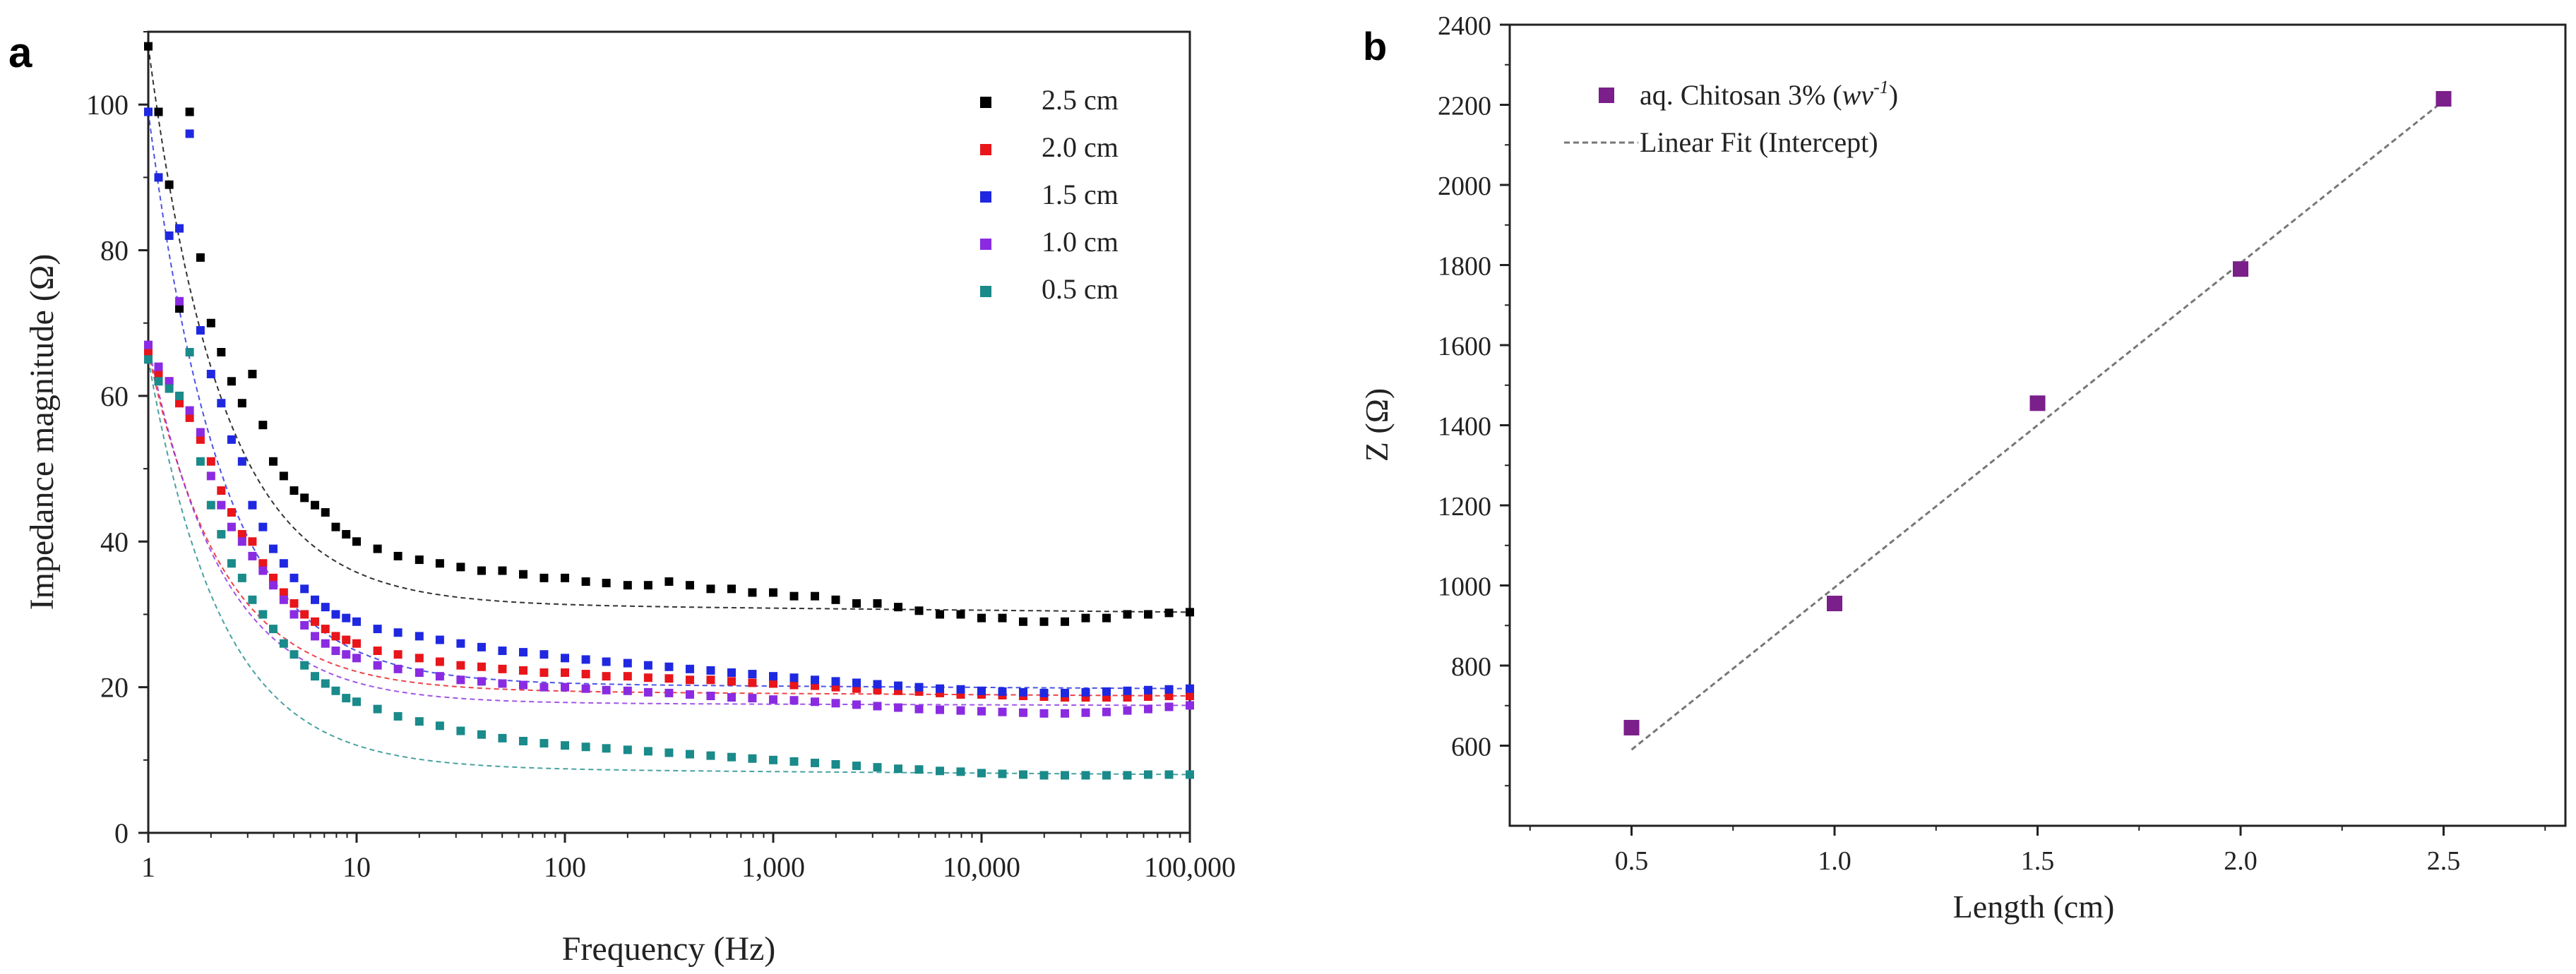  I want to click on legend-label-a-4: 0.5 cm, so click(1080, 289).